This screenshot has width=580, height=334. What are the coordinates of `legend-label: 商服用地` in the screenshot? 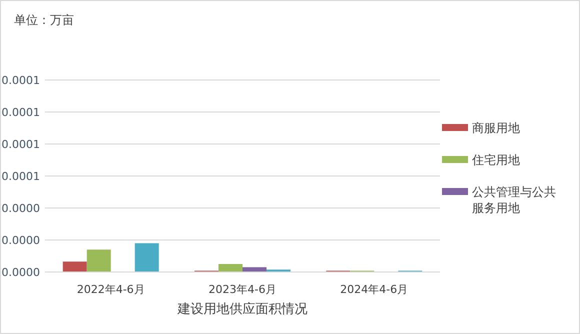 It's located at (496, 128).